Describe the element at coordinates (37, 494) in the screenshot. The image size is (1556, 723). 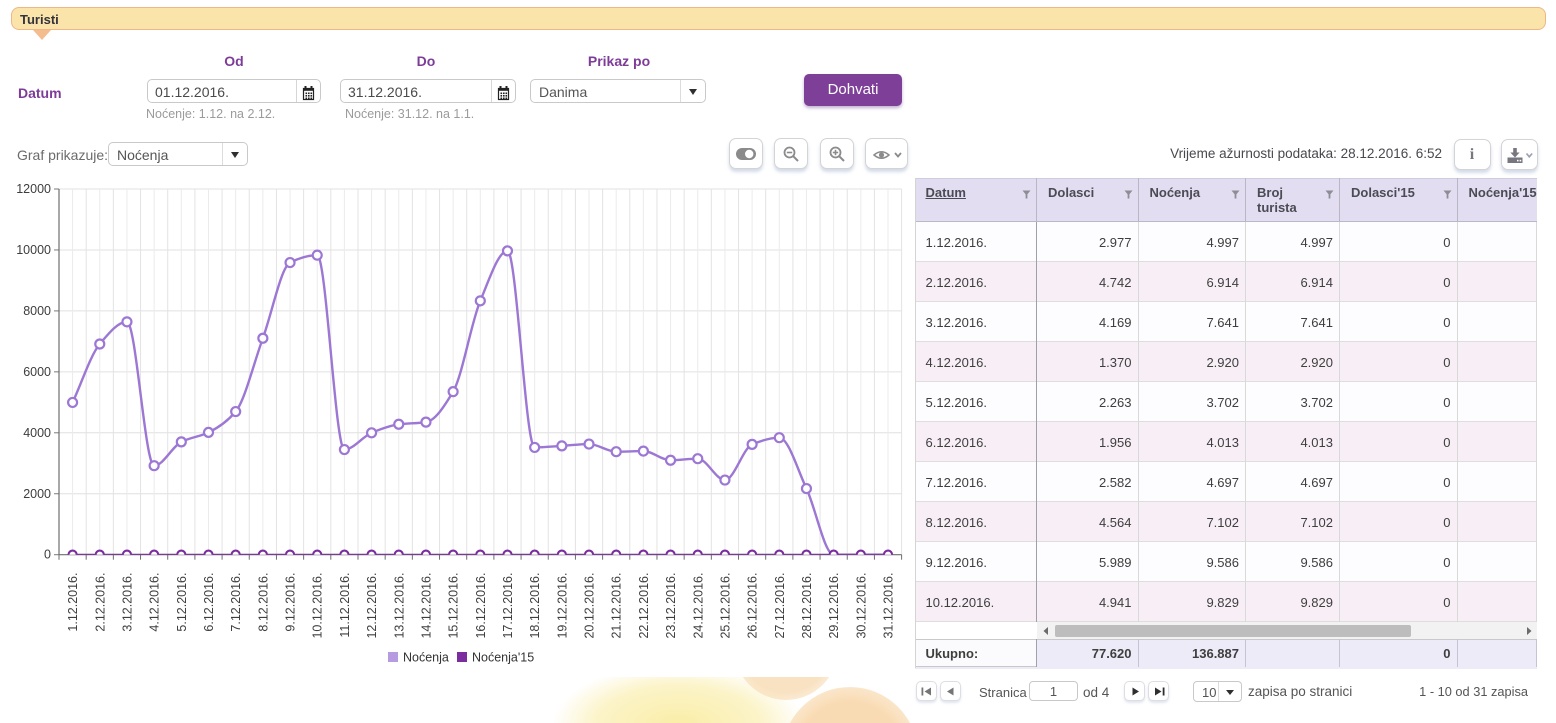
I see `svg-text: 2000` at that location.